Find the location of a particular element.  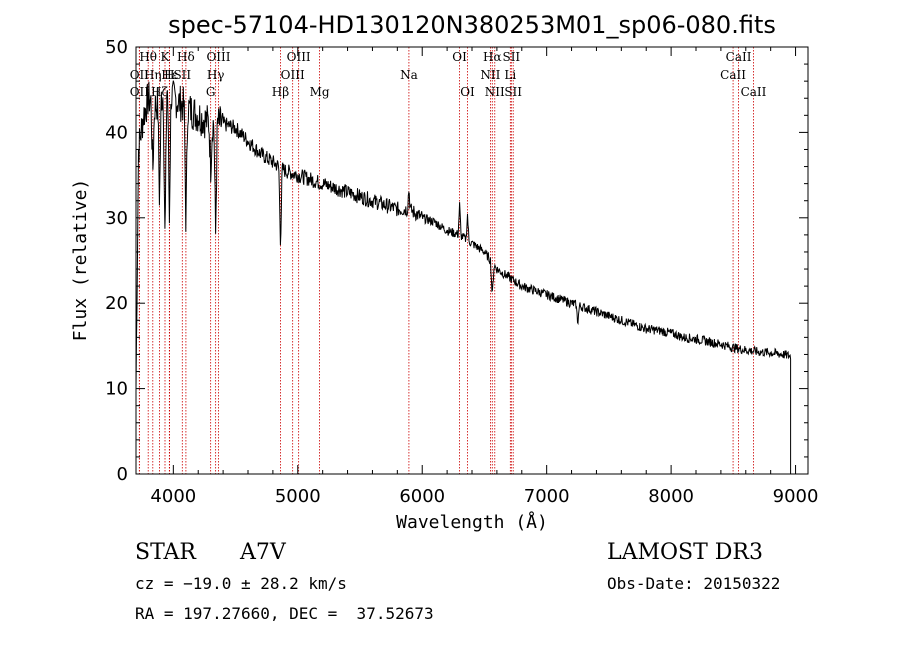

x-axis-label: Wavelength (Å) is located at coordinates (472, 522).